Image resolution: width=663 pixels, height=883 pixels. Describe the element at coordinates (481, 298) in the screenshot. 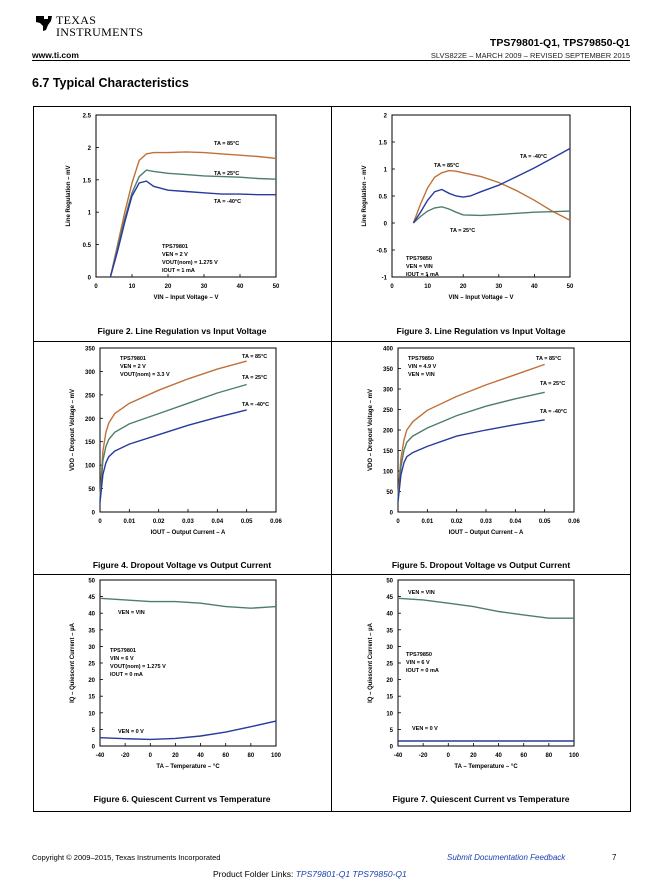

I see `x-axis-label: VIN – Input Voltage – V` at that location.